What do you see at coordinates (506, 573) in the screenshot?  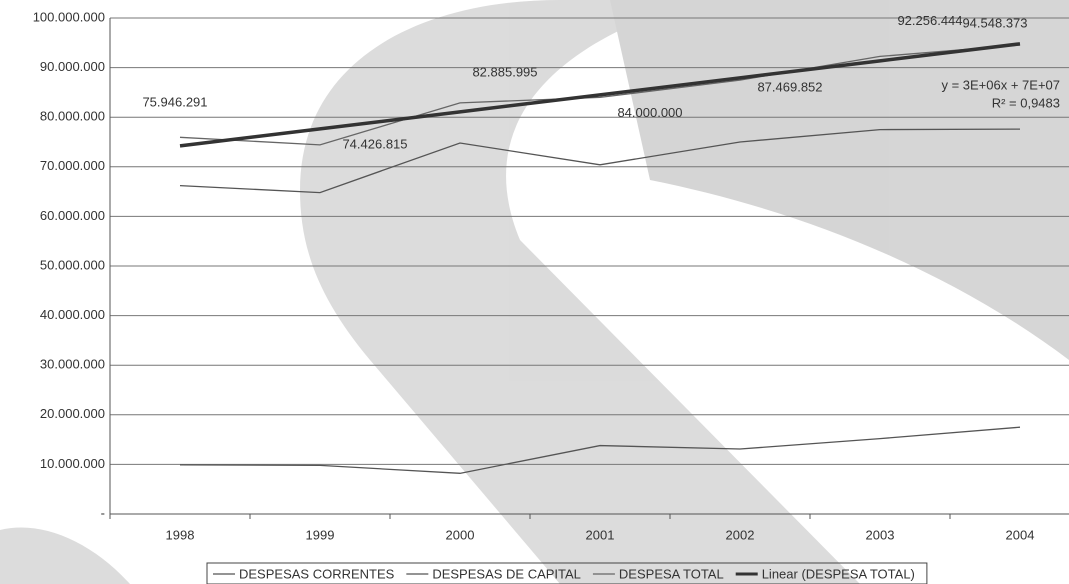 I see `legend-label: DESPESAS DE CAPITAL` at bounding box center [506, 573].